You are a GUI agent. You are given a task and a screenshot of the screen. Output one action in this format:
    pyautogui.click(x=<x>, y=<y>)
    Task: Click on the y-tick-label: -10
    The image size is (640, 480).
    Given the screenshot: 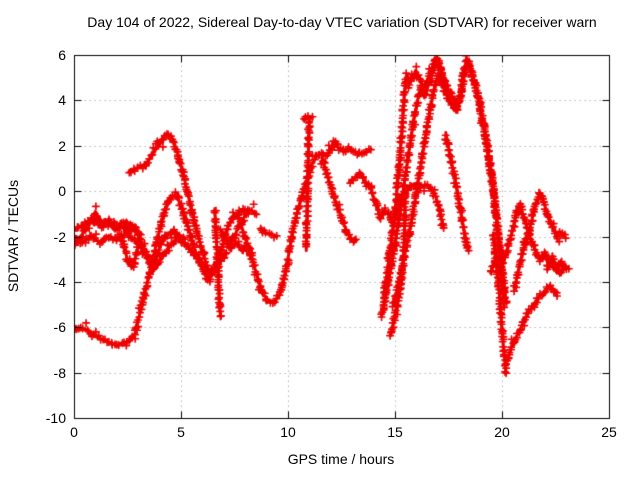 What is the action you would take?
    pyautogui.click(x=55, y=418)
    